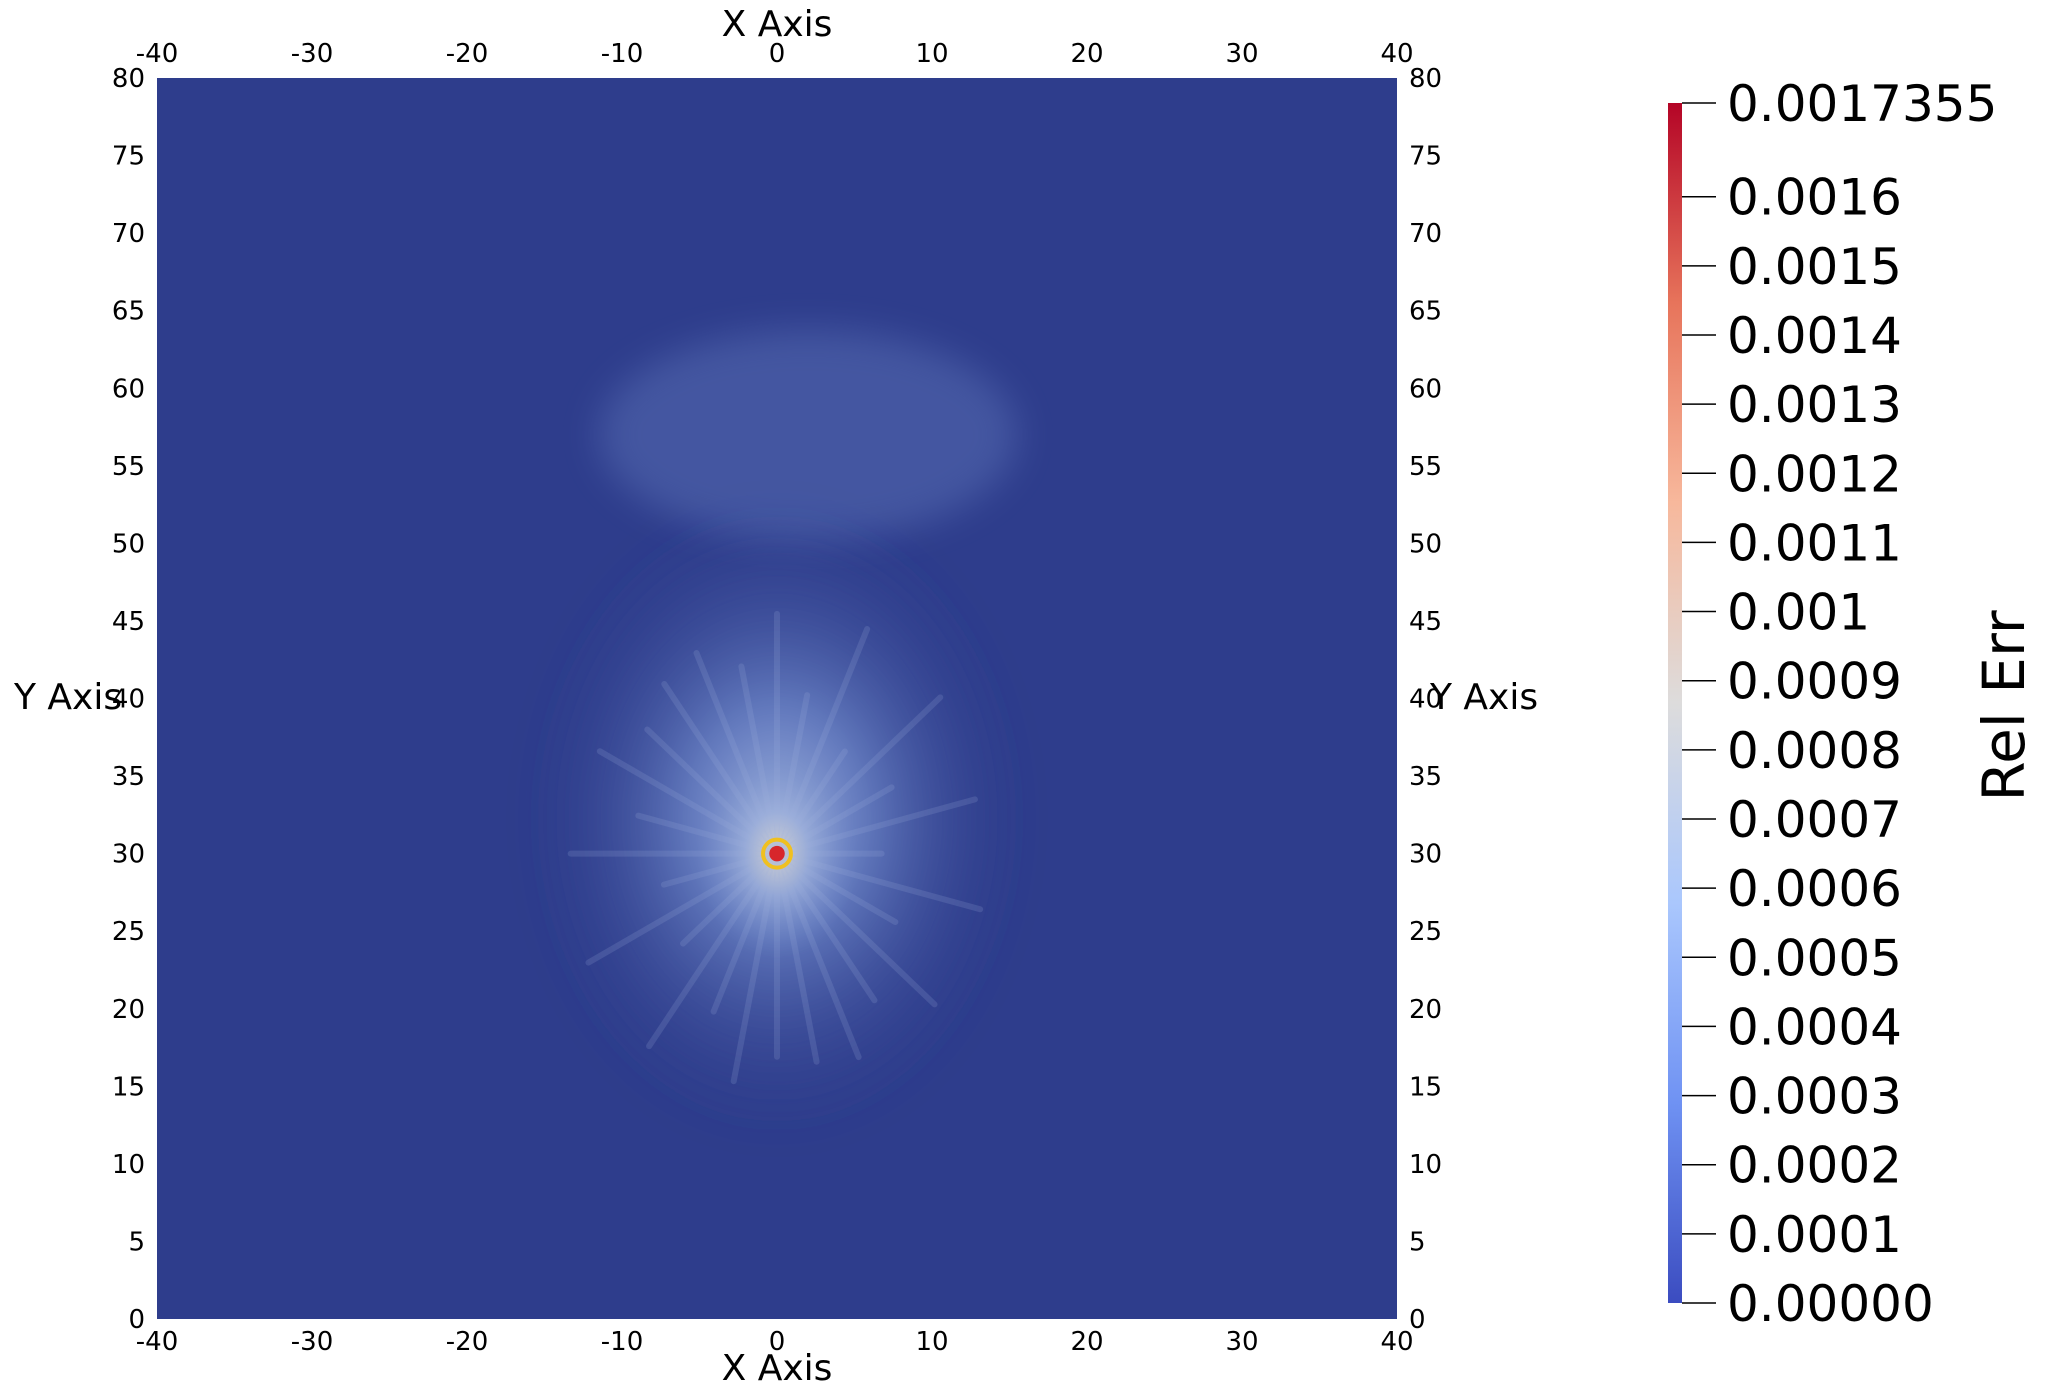  What do you see at coordinates (1830, 1304) in the screenshot?
I see `colorbar-tick-label: 0.00000` at bounding box center [1830, 1304].